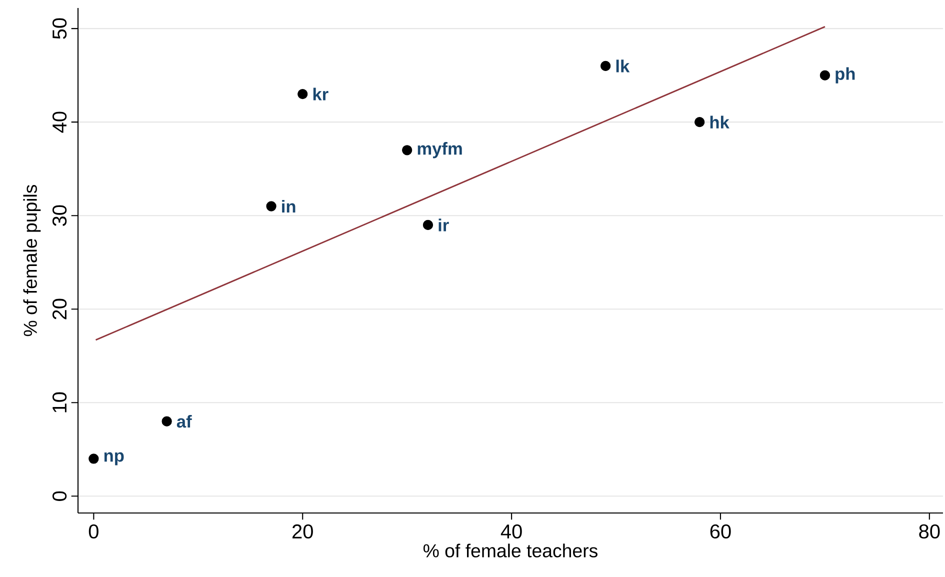 Image resolution: width=945 pixels, height=577 pixels. I want to click on annotation: kr, so click(320, 94).